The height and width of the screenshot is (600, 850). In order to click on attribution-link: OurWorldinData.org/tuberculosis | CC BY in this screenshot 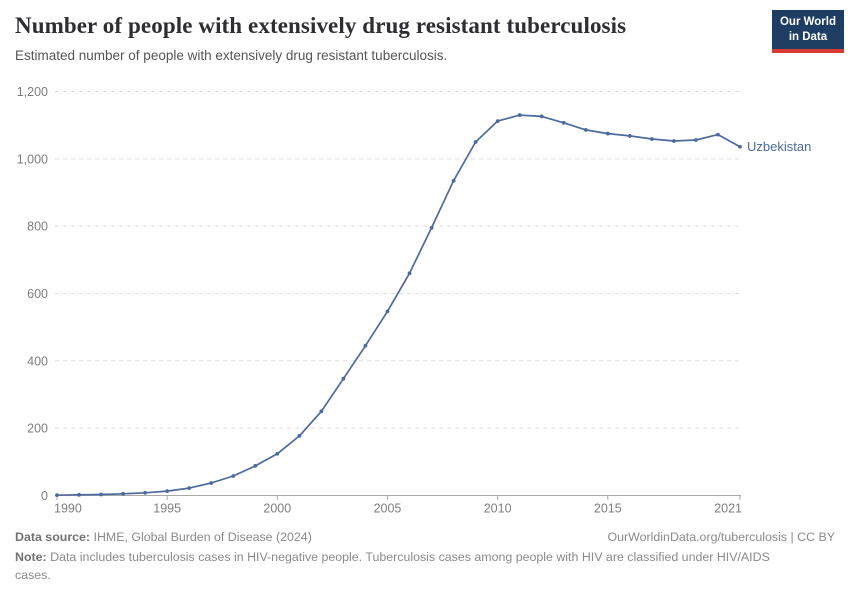, I will do `click(721, 537)`.